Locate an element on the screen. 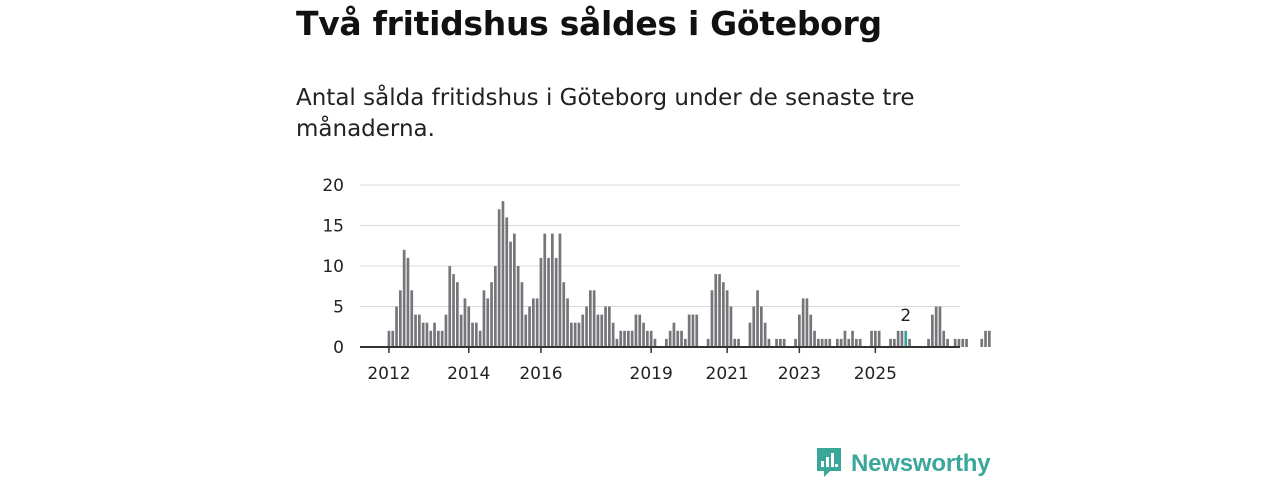  newsworthy-logo-icon is located at coordinates (829, 464).